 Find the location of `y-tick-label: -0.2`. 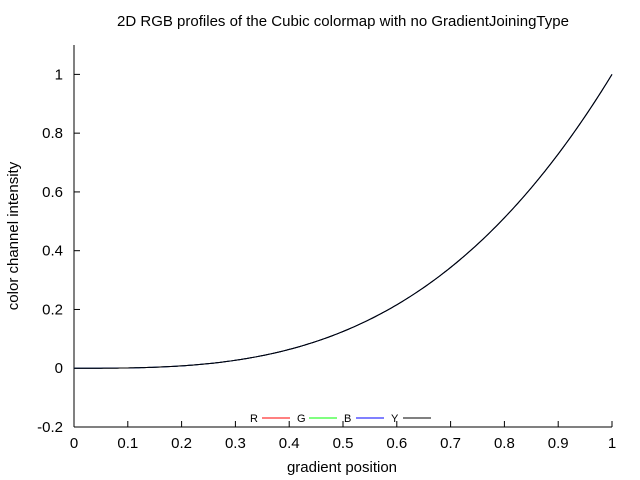

y-tick-label: -0.2 is located at coordinates (50, 427).